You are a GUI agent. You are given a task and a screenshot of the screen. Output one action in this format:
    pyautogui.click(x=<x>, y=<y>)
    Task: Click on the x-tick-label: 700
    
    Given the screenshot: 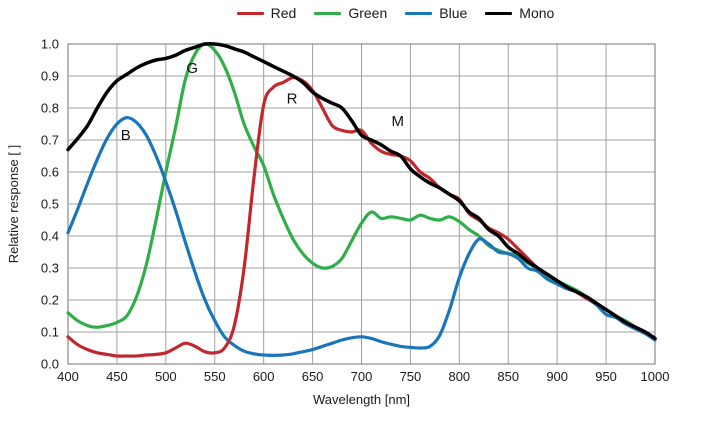 What is the action you would take?
    pyautogui.click(x=362, y=376)
    